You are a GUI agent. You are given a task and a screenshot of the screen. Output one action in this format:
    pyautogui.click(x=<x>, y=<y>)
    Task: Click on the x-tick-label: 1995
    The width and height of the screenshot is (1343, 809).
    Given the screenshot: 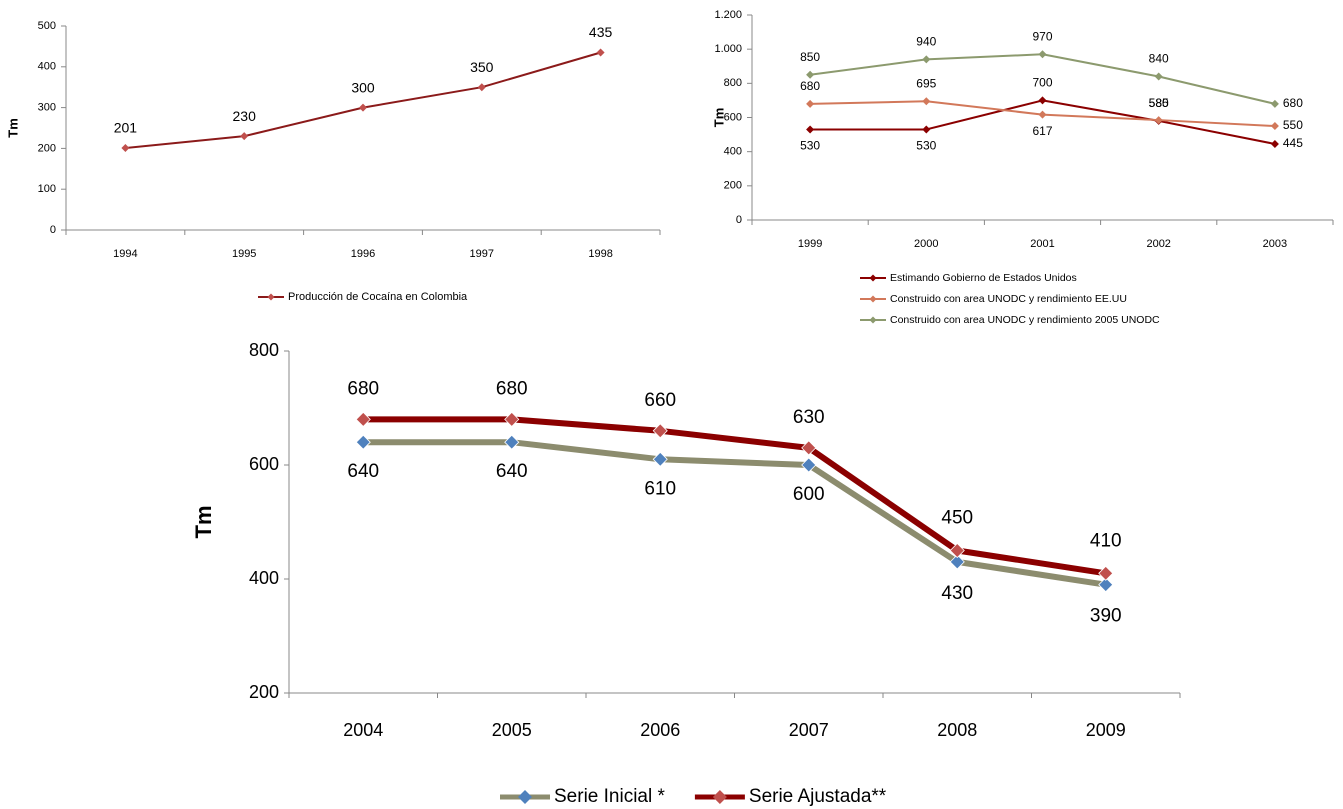 What is the action you would take?
    pyautogui.click(x=244, y=254)
    